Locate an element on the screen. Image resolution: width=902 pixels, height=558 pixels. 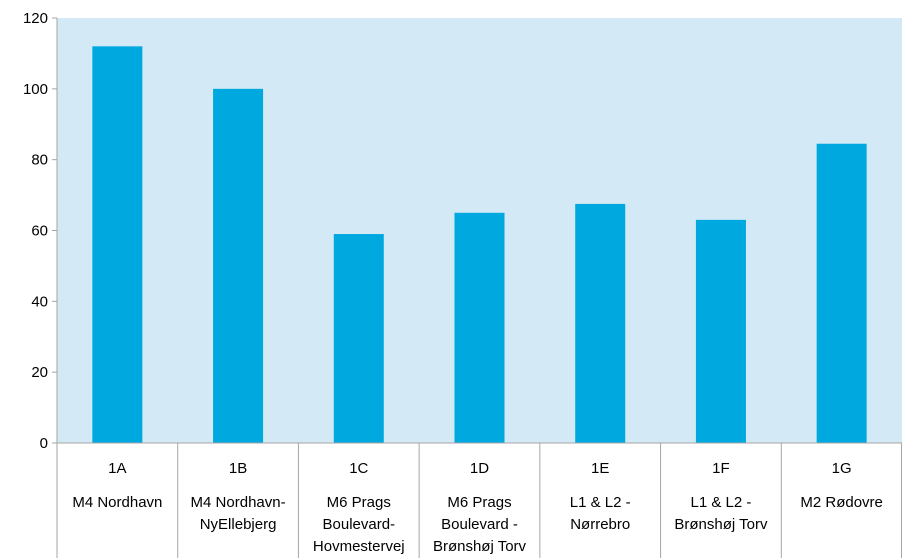
category-label-1B: M4 Nordhavn- is located at coordinates (238, 502).